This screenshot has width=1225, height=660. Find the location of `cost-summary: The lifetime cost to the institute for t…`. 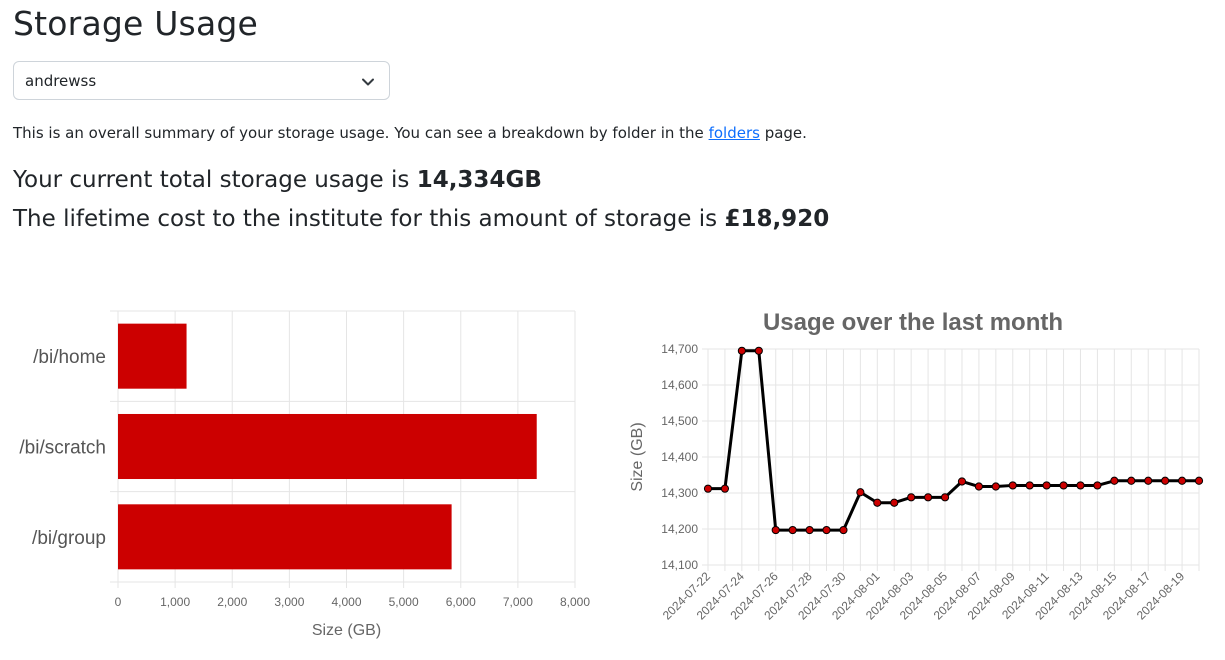

cost-summary: The lifetime cost to the institute for t… is located at coordinates (421, 219).